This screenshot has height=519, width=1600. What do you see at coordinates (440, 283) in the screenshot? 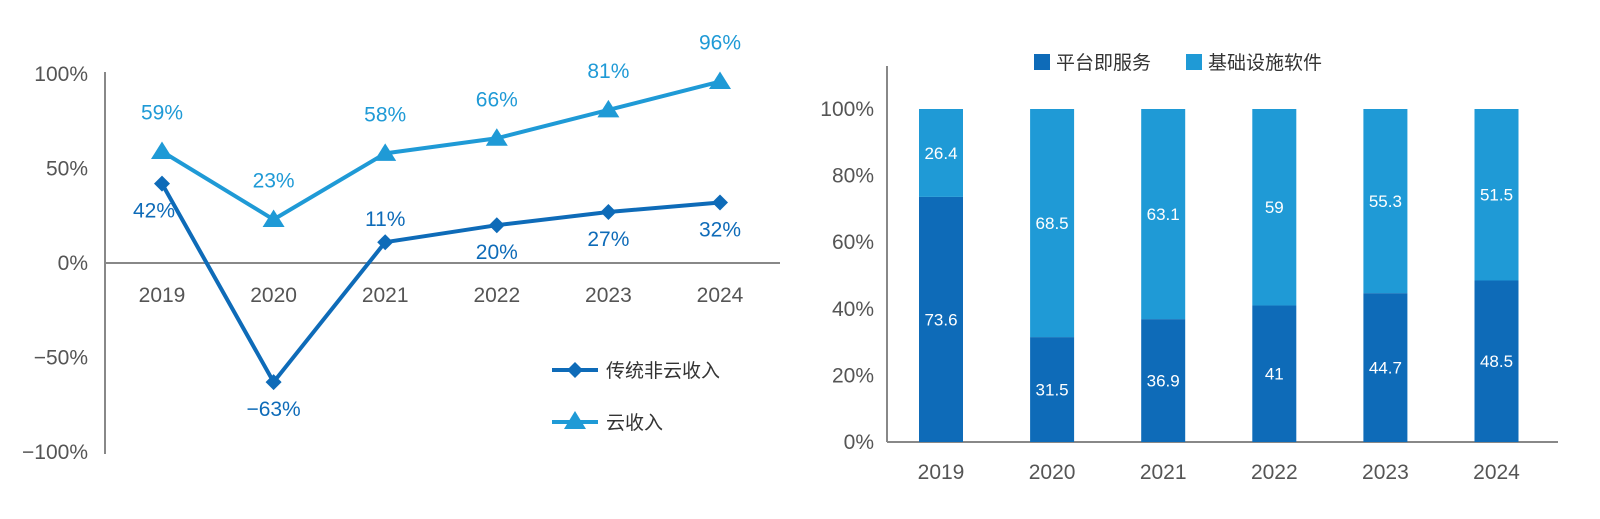
I see `series-line-traditional` at bounding box center [440, 283].